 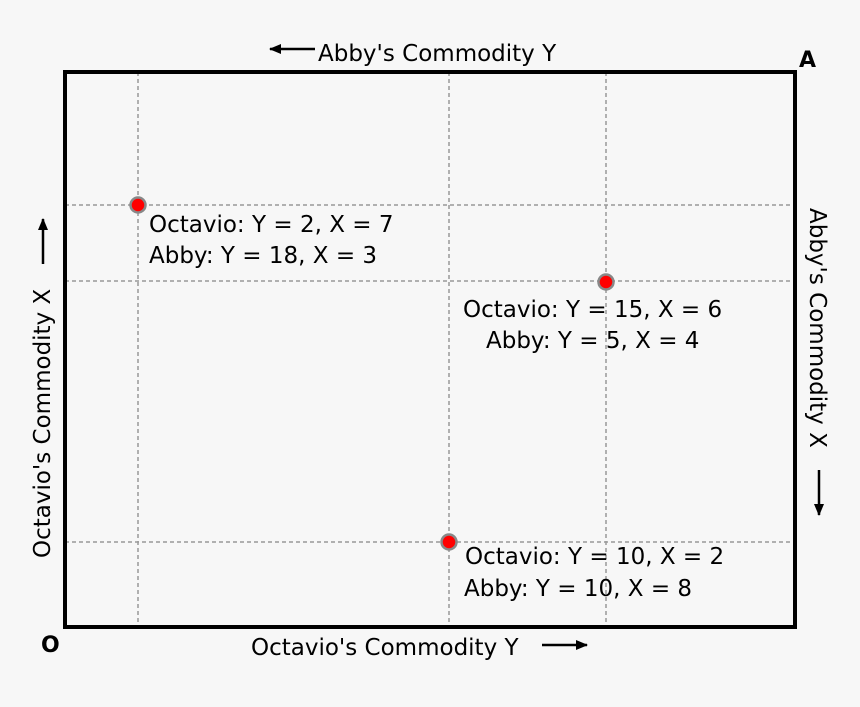 What do you see at coordinates (594, 557) in the screenshot?
I see `octavio-allocation-label: Octavio: Y = 10, X = 2` at bounding box center [594, 557].